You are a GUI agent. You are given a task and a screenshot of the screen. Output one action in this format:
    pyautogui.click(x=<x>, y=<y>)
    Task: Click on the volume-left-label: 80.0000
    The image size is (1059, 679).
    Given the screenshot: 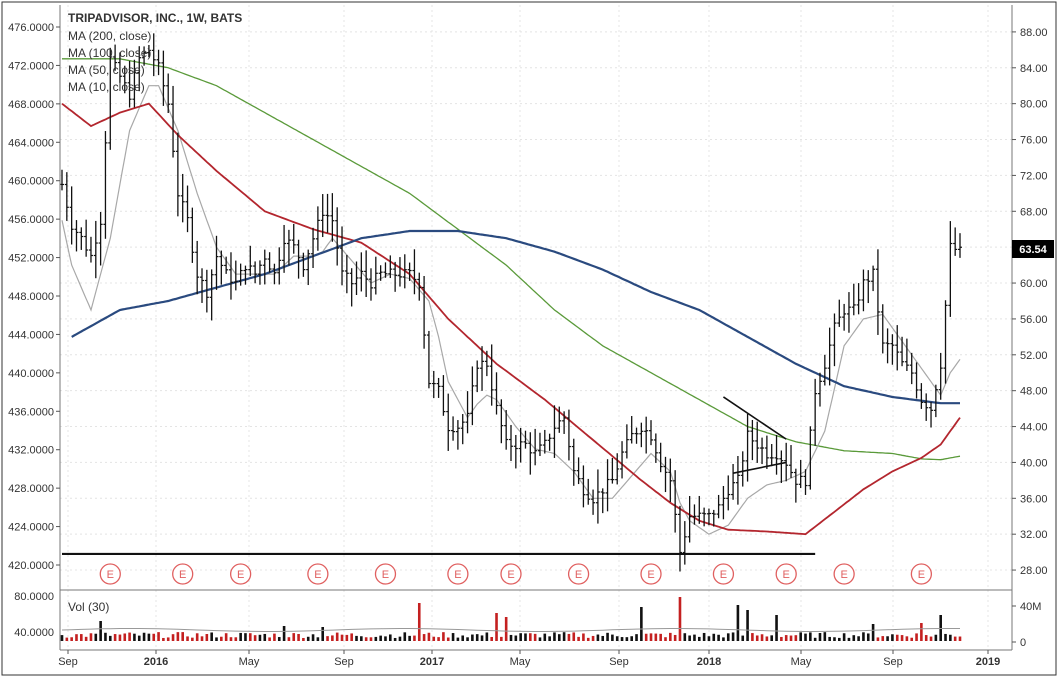 What is the action you would take?
    pyautogui.click(x=34, y=597)
    